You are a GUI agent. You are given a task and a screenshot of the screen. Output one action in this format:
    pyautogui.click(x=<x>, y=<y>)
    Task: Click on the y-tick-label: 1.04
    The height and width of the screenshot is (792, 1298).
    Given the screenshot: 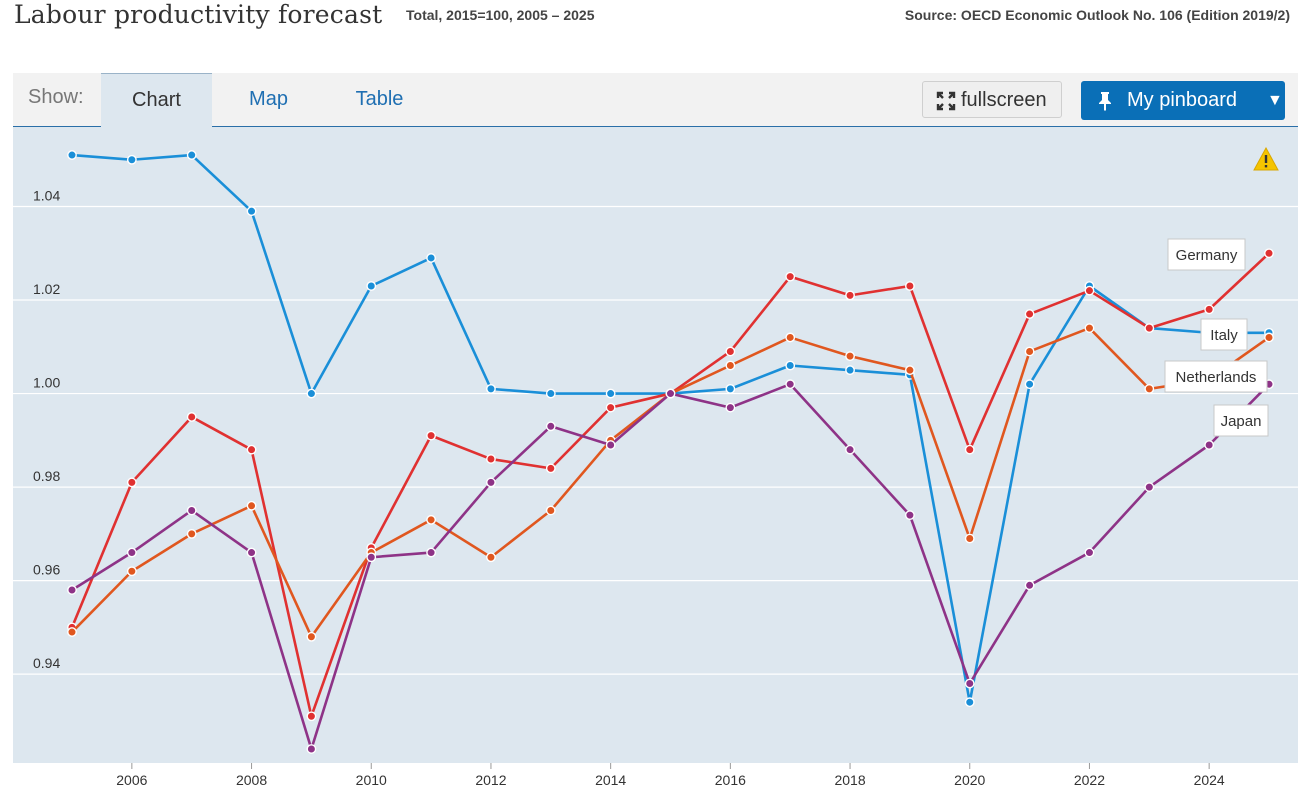 What is the action you would take?
    pyautogui.click(x=46, y=196)
    